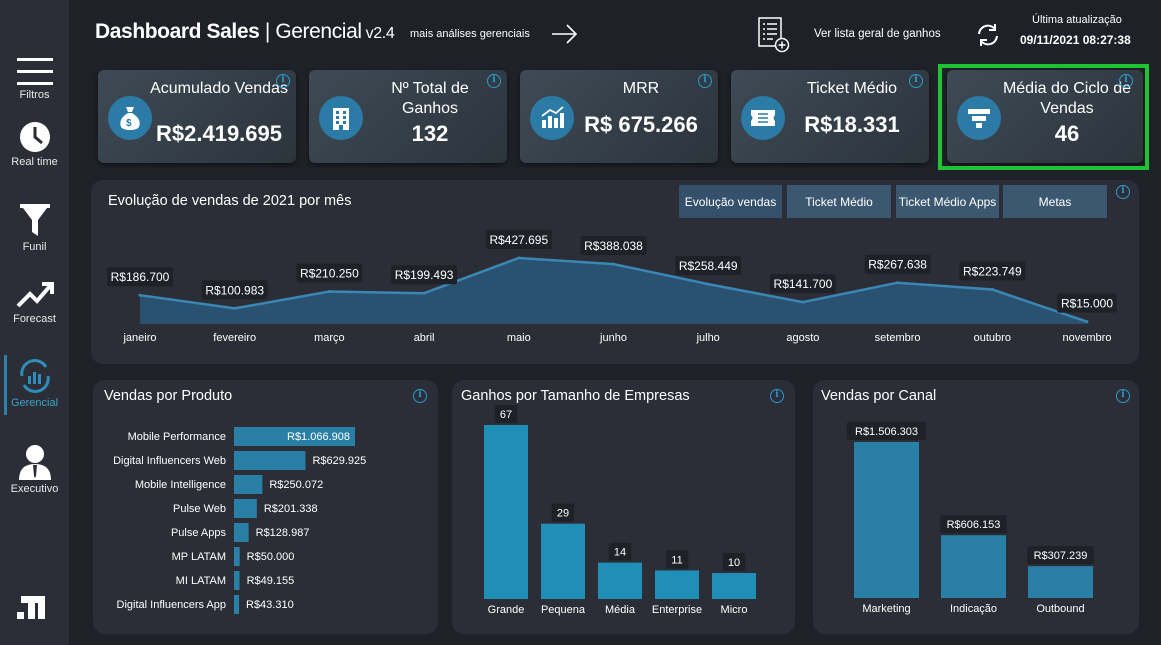 This screenshot has height=645, width=1161. What do you see at coordinates (552, 118) in the screenshot?
I see `bar-growth-icon` at bounding box center [552, 118].